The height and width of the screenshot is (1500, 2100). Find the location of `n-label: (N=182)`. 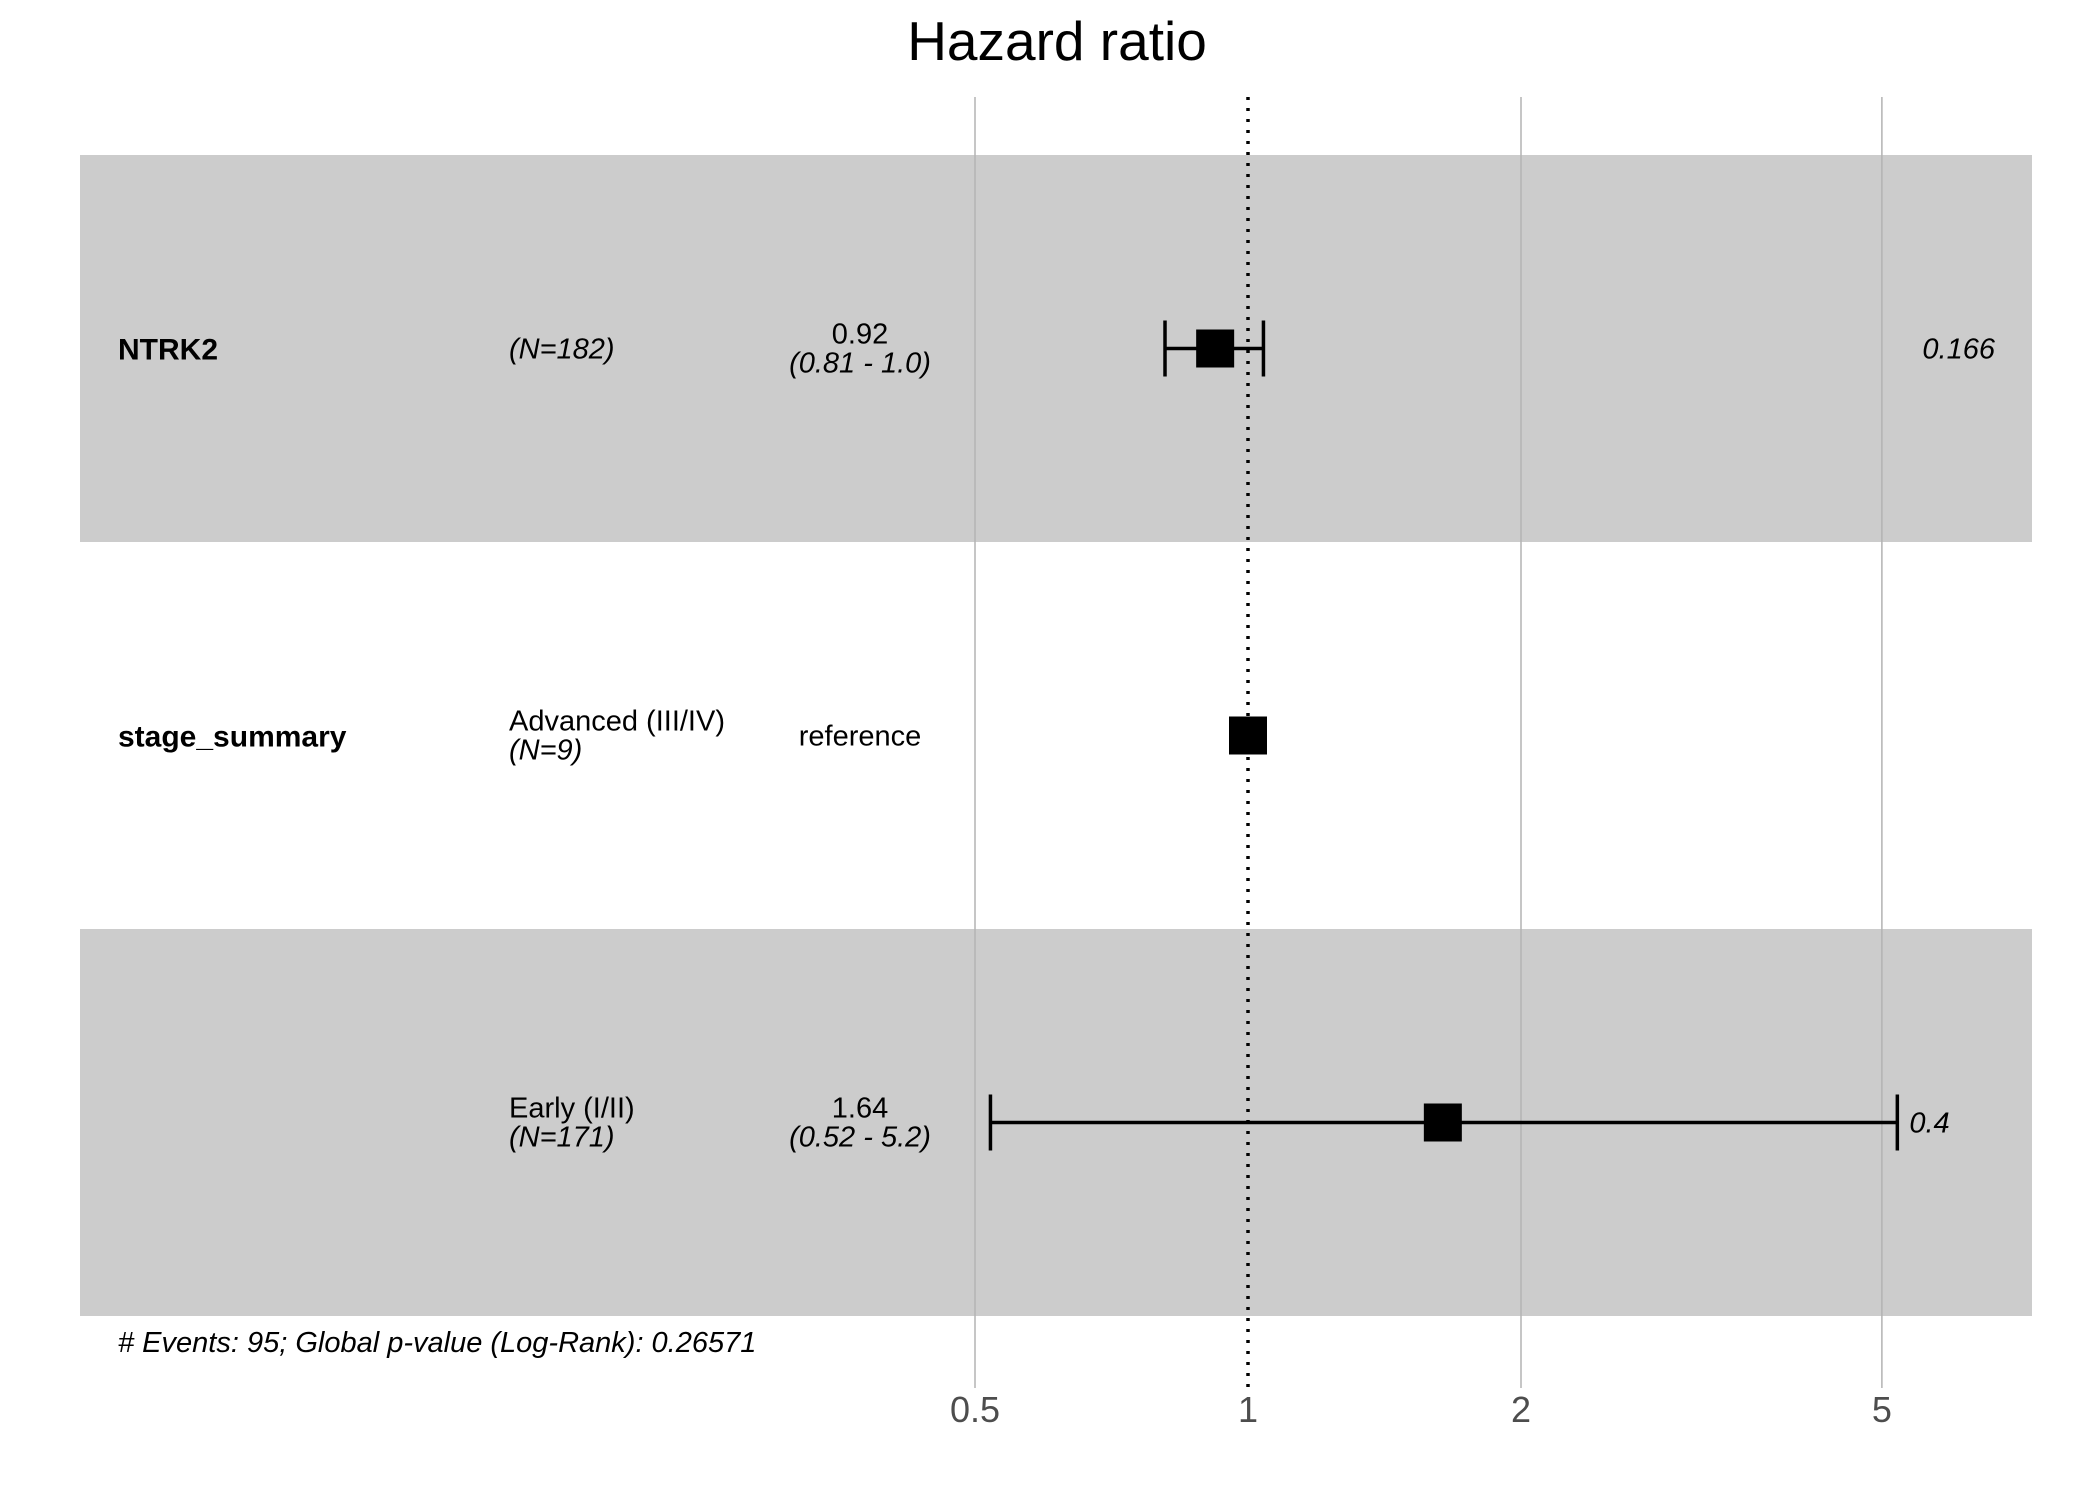

n-label: (N=182) is located at coordinates (562, 350).